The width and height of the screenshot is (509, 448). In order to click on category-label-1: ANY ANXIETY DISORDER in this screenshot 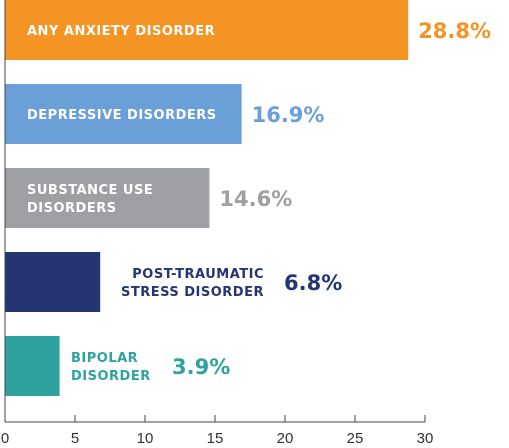, I will do `click(121, 31)`.